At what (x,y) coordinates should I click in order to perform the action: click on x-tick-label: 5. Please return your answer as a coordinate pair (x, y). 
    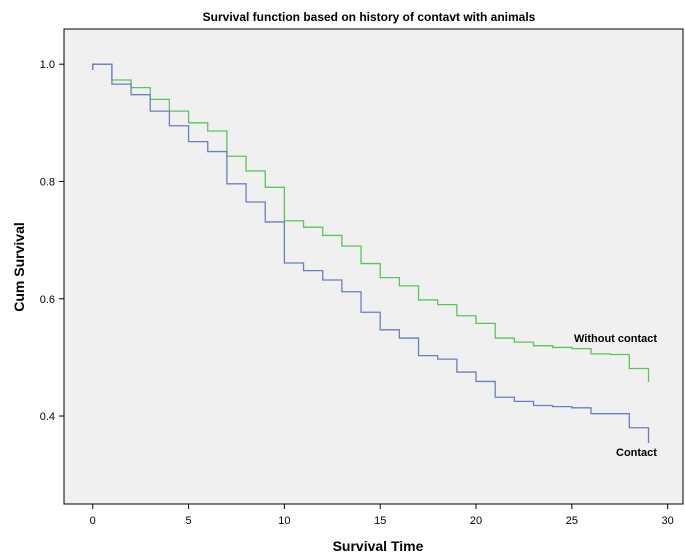
    Looking at the image, I should click on (189, 521).